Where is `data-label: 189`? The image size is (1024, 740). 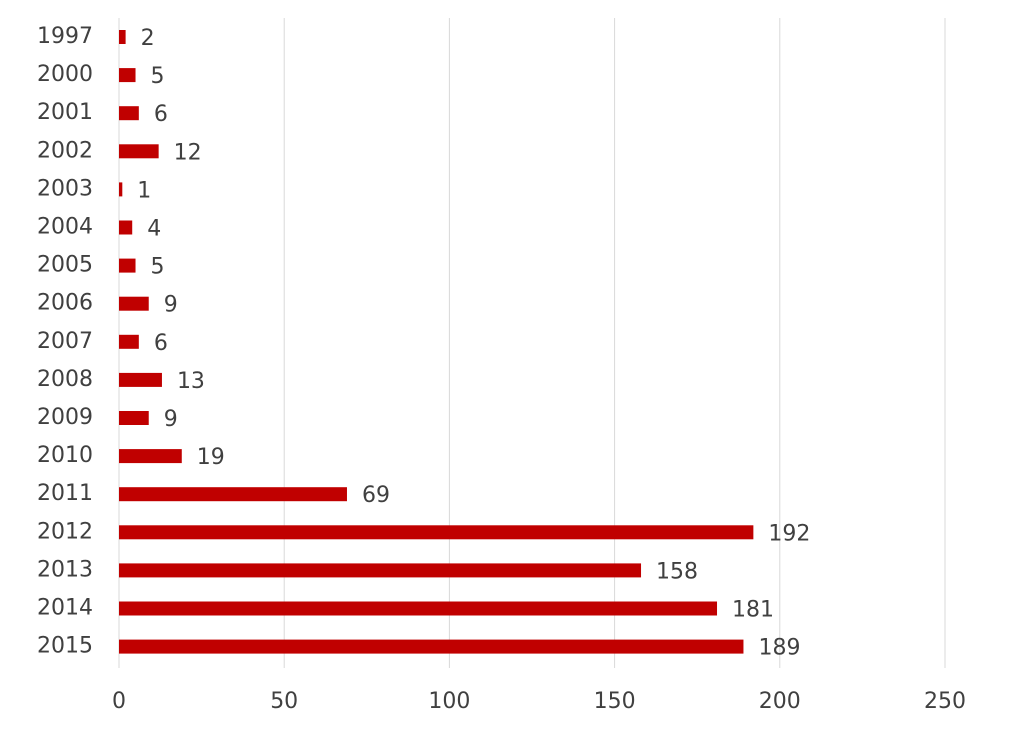 data-label: 189 is located at coordinates (779, 648).